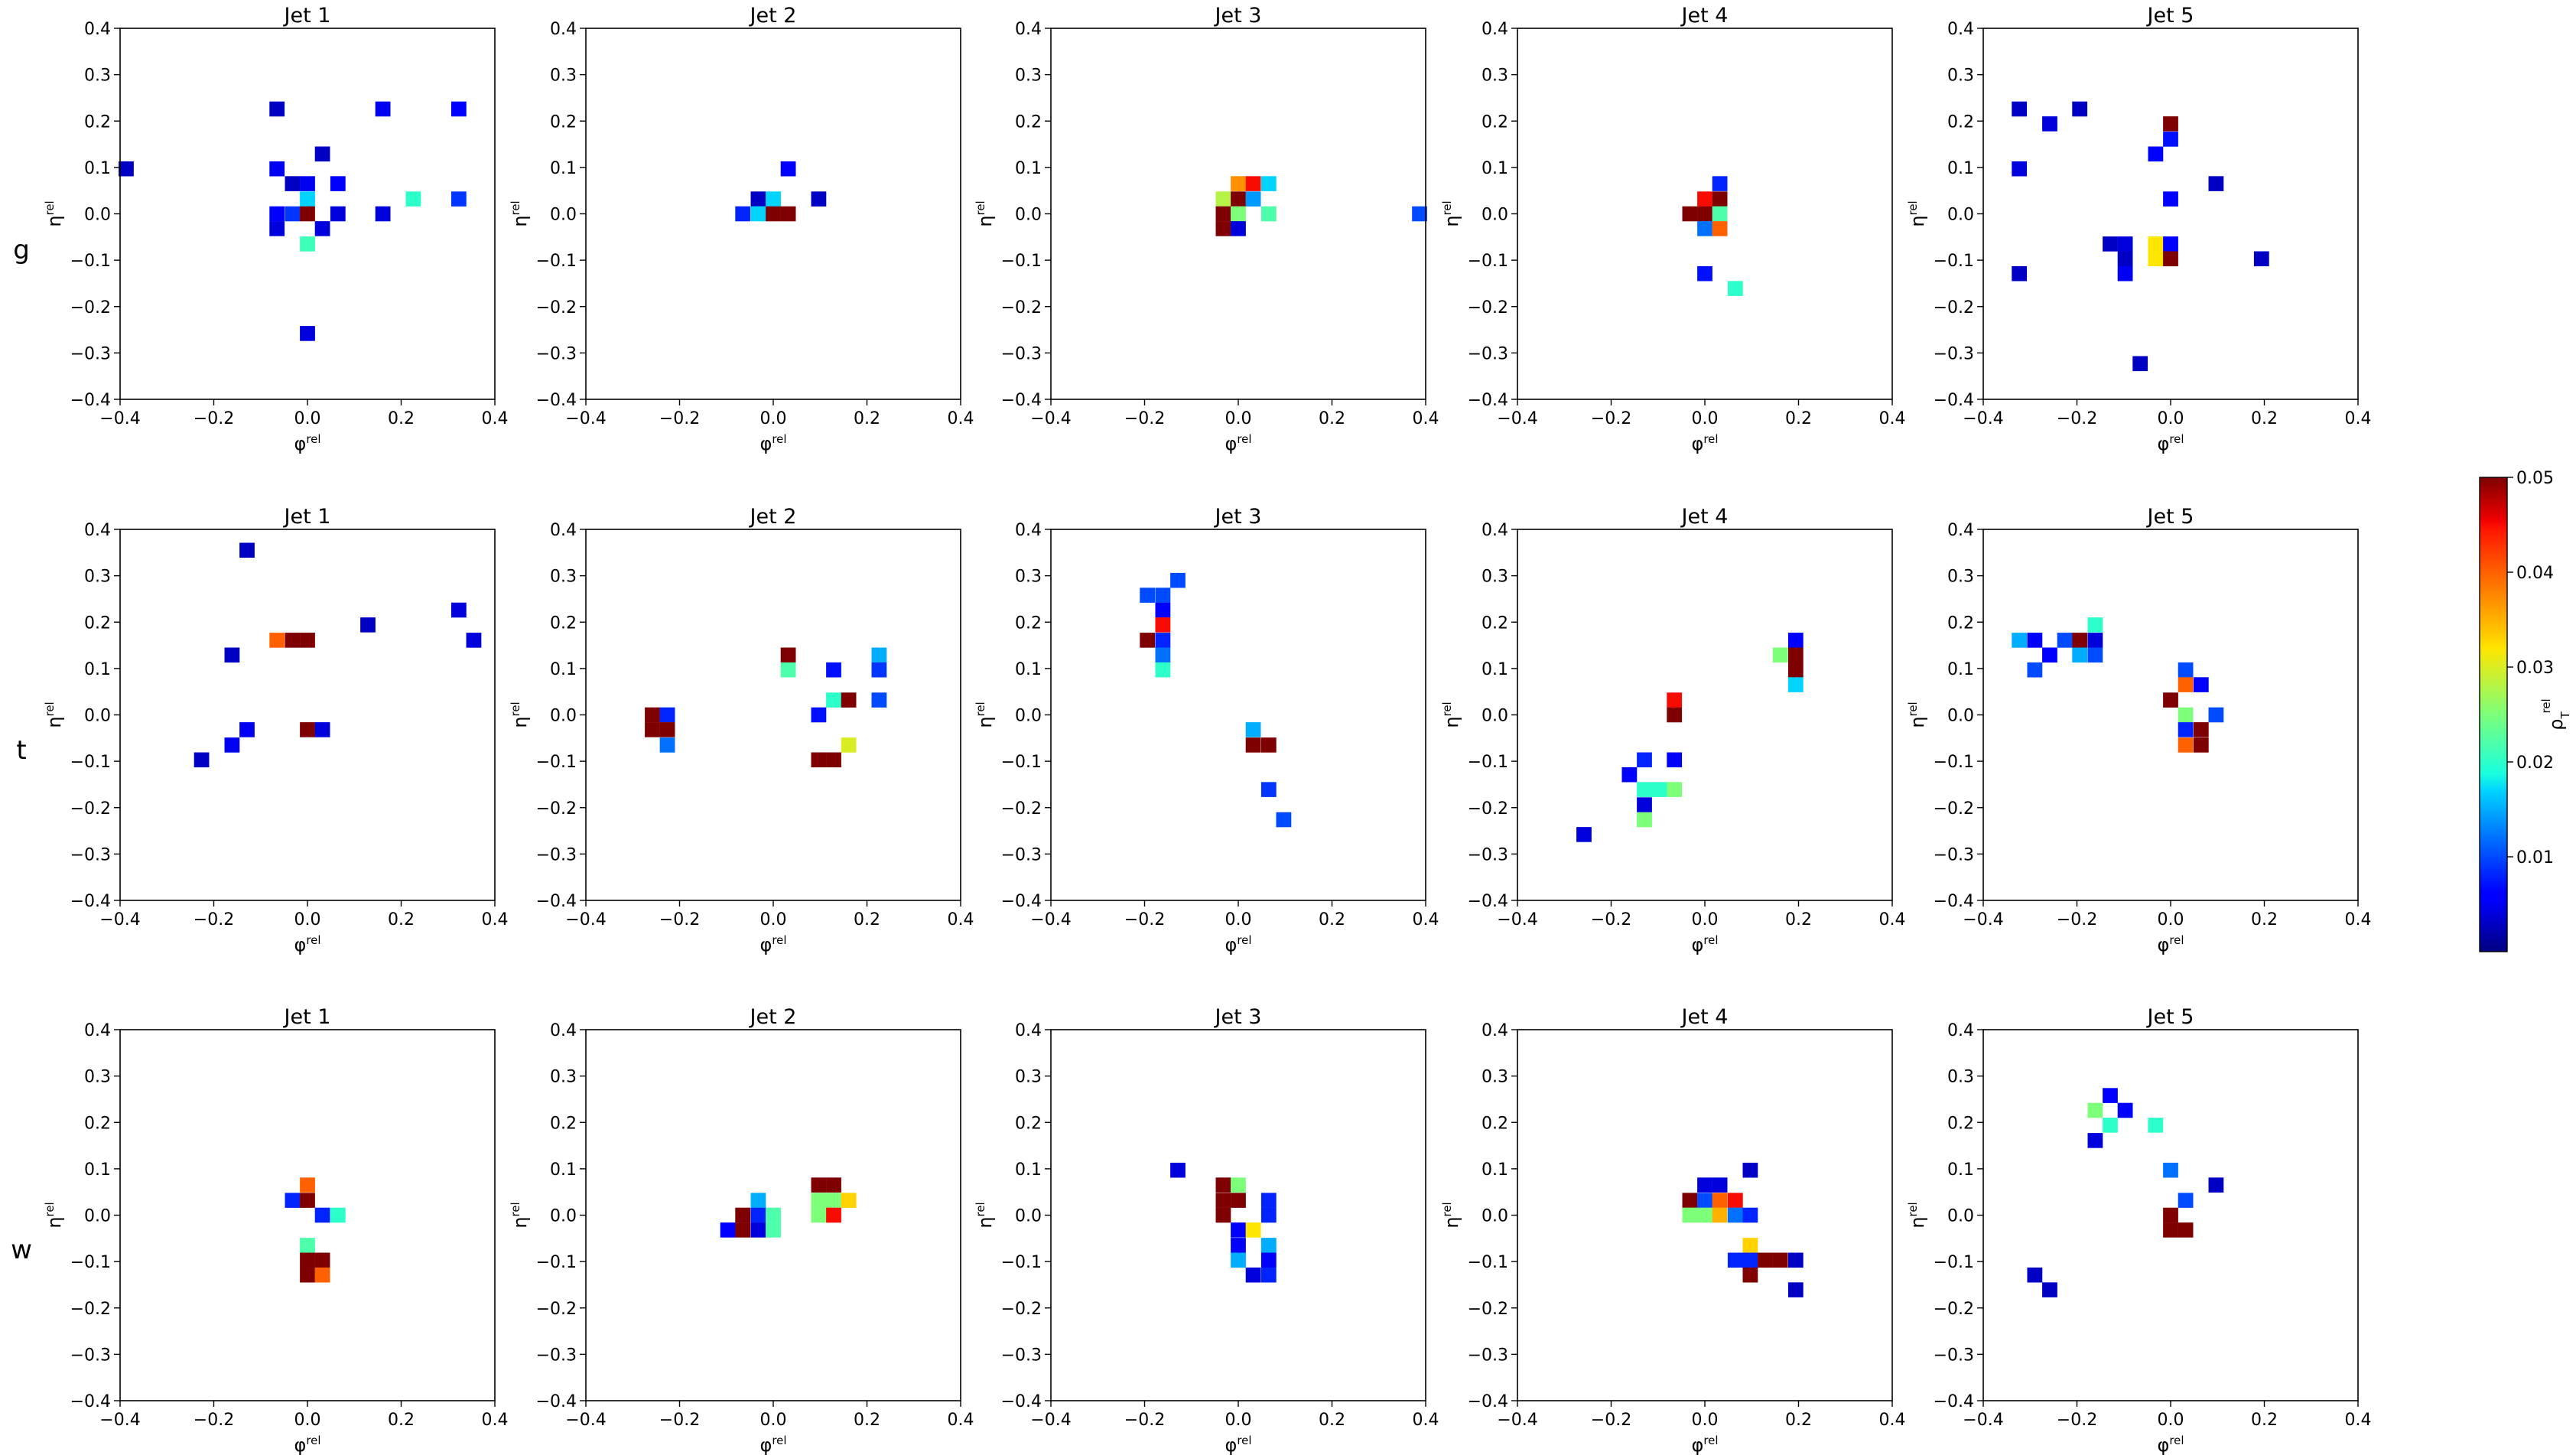 Image resolution: width=2576 pixels, height=1455 pixels. I want to click on y-axis-label-symbol: η, so click(54, 722).